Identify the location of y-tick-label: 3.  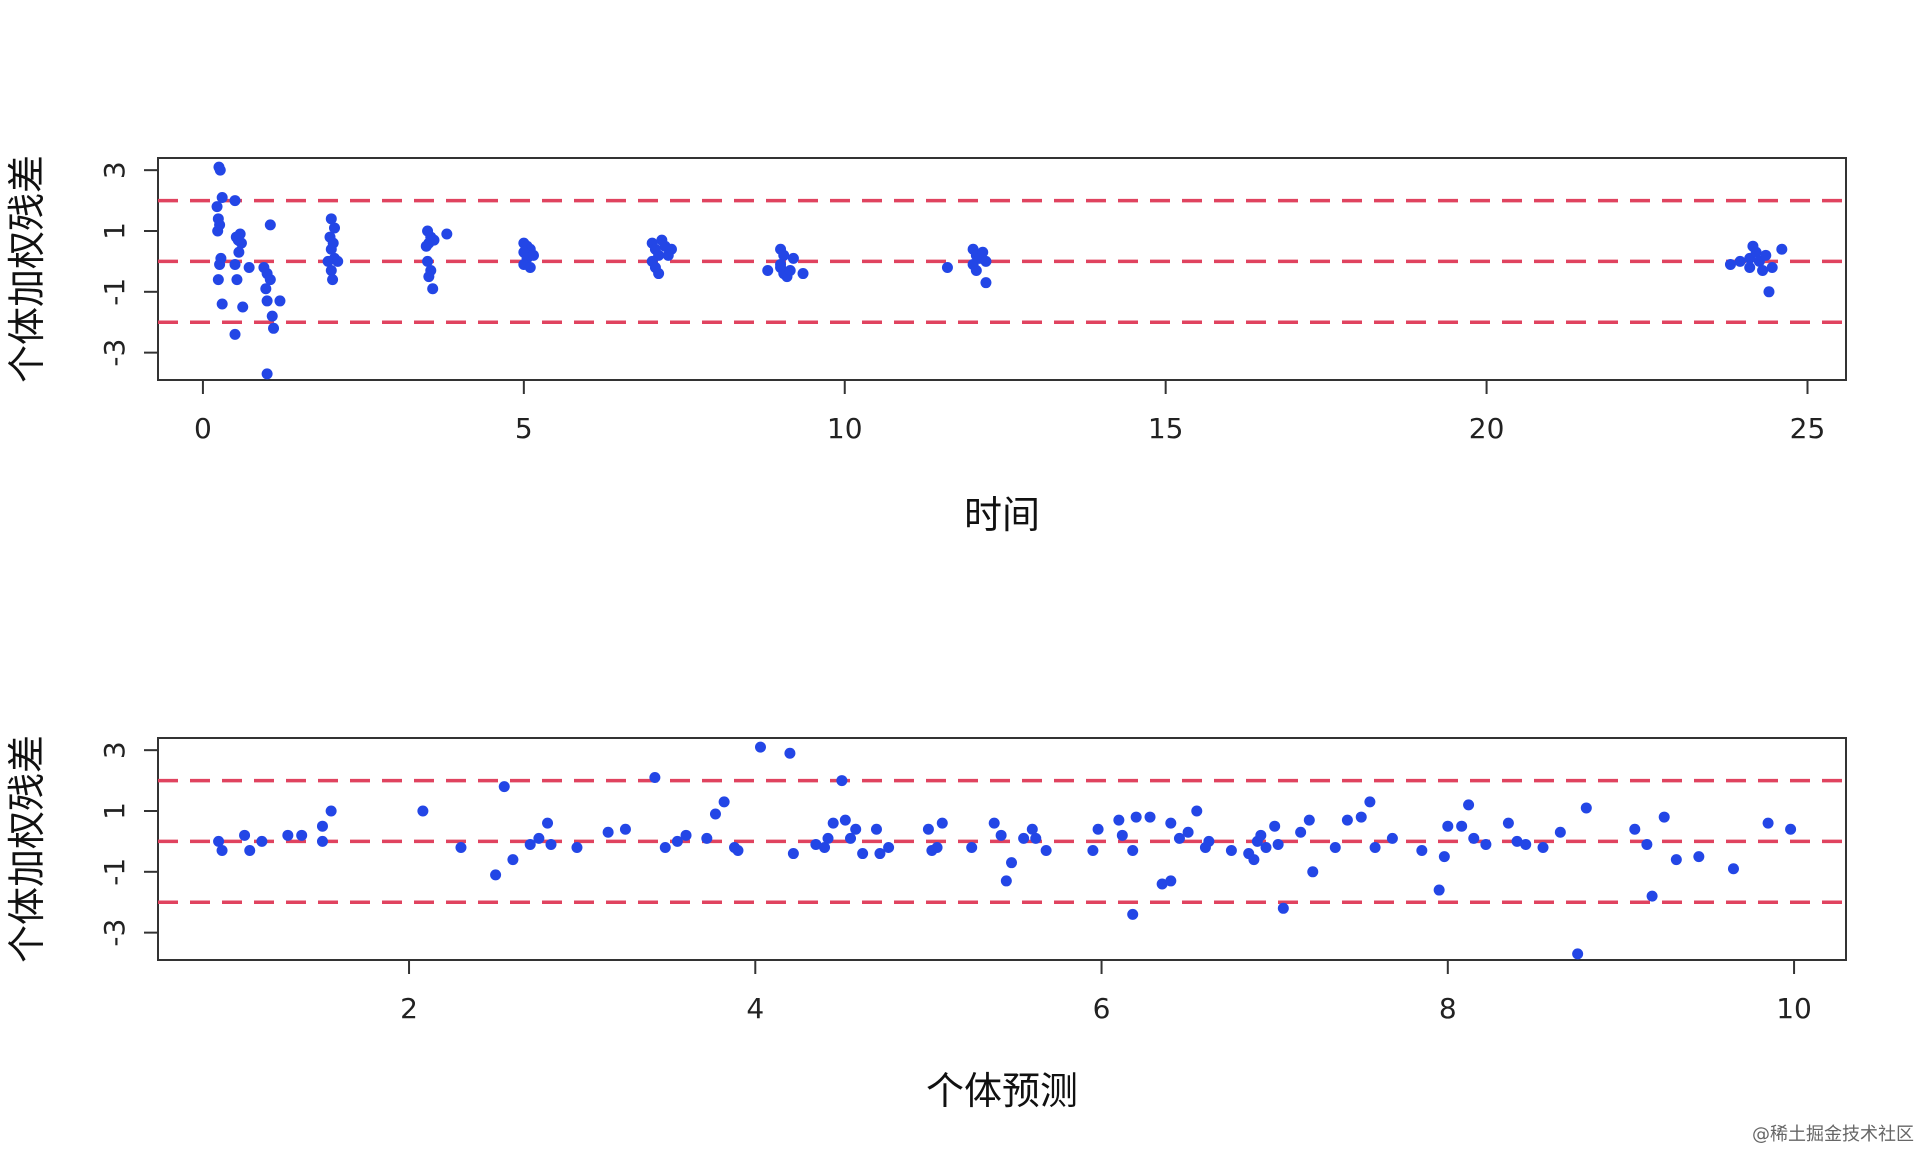
(114, 750).